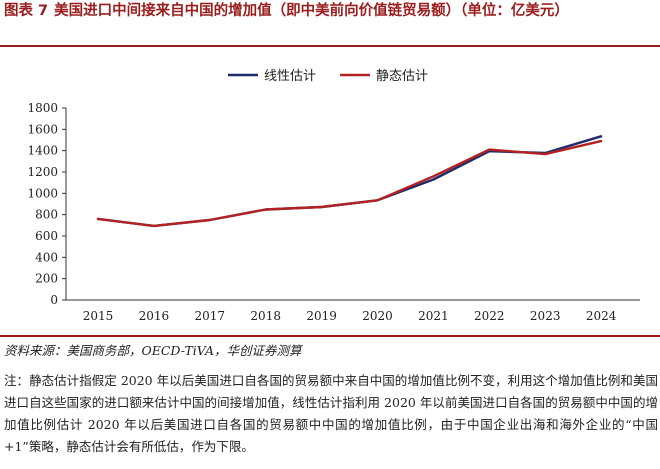  I want to click on x-tick-label: 2015, so click(98, 316).